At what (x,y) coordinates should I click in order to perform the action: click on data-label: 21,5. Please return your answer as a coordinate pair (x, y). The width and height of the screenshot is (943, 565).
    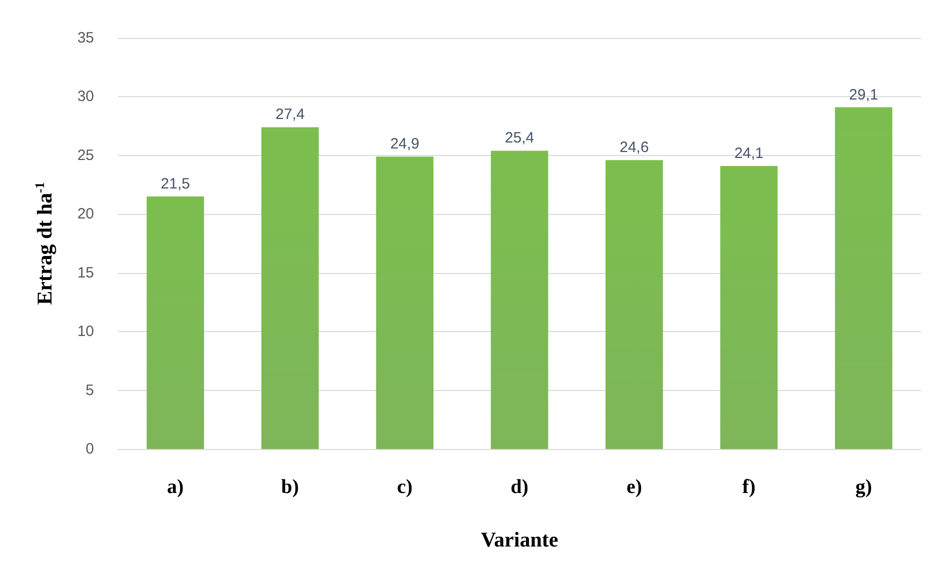
    Looking at the image, I should click on (175, 184).